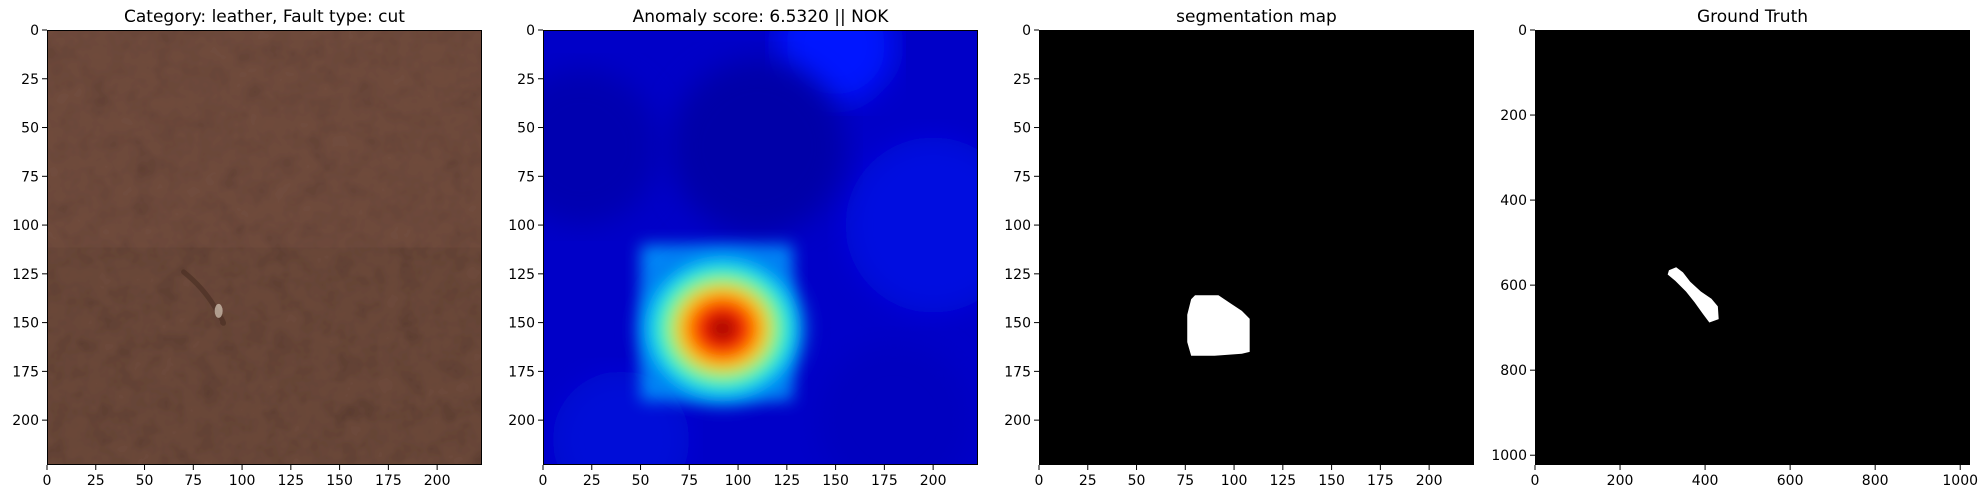  What do you see at coordinates (1509, 456) in the screenshot?
I see `y-tick-label: 1000` at bounding box center [1509, 456].